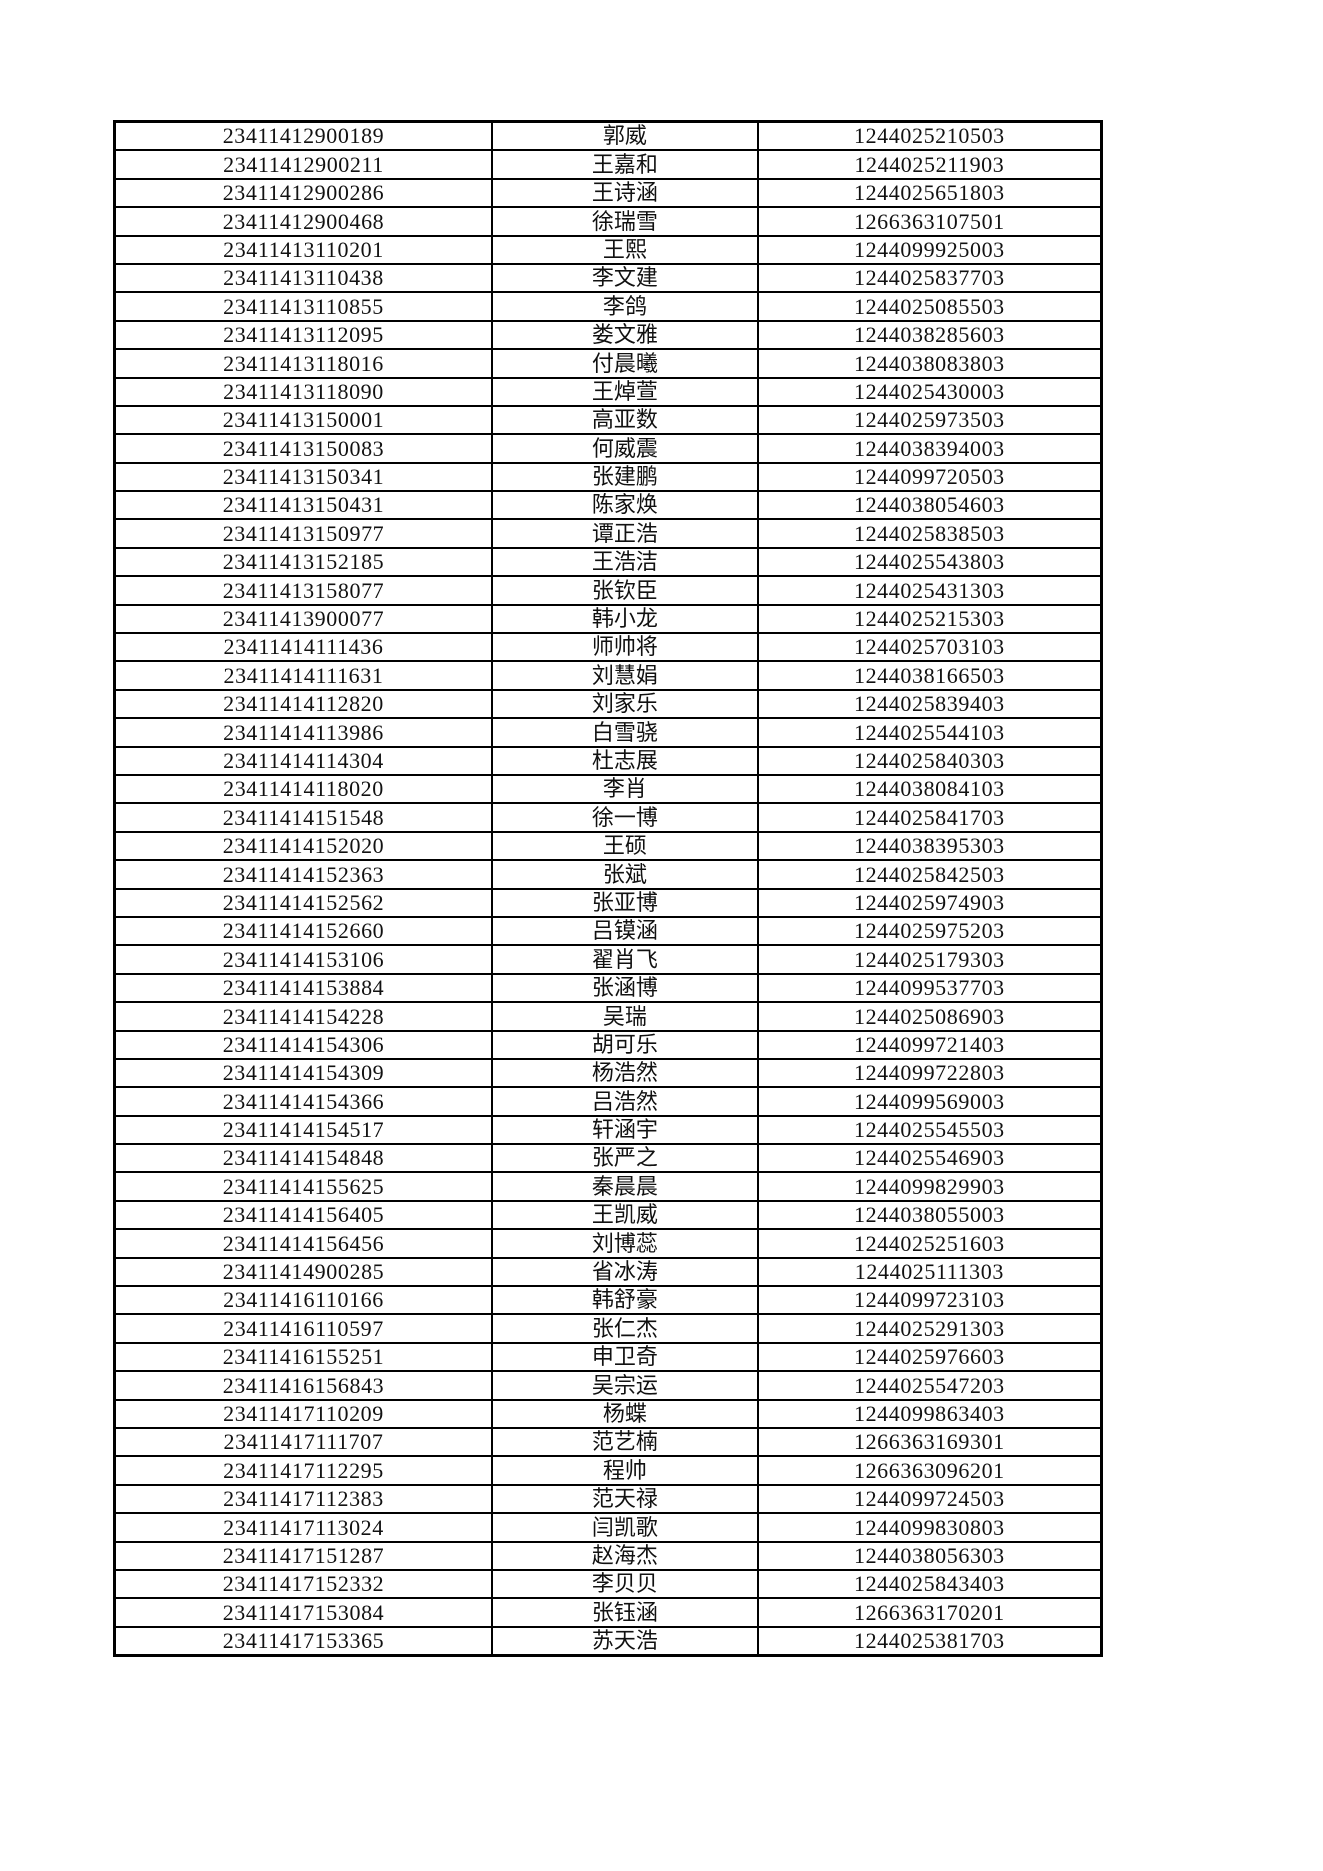 This screenshot has height=1871, width=1323. Describe the element at coordinates (303, 477) in the screenshot. I see `exam-number-cell: 23411413150341` at that location.